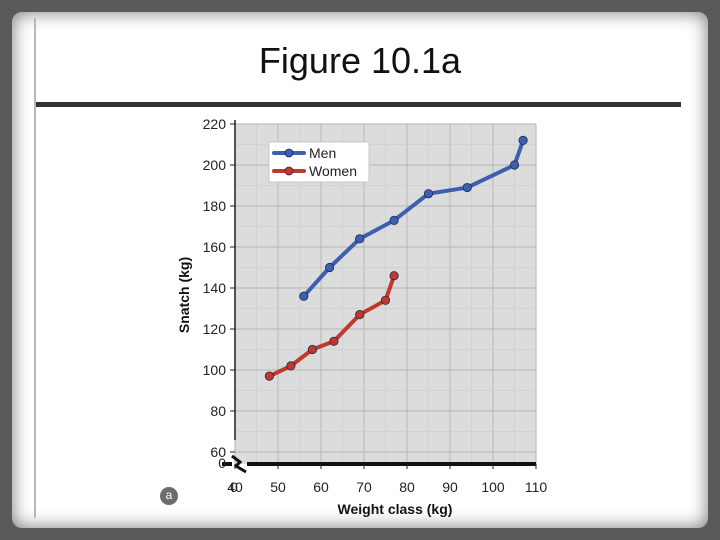 The height and width of the screenshot is (540, 720). What do you see at coordinates (218, 452) in the screenshot?
I see `y-tick-label-60: 60` at bounding box center [218, 452].